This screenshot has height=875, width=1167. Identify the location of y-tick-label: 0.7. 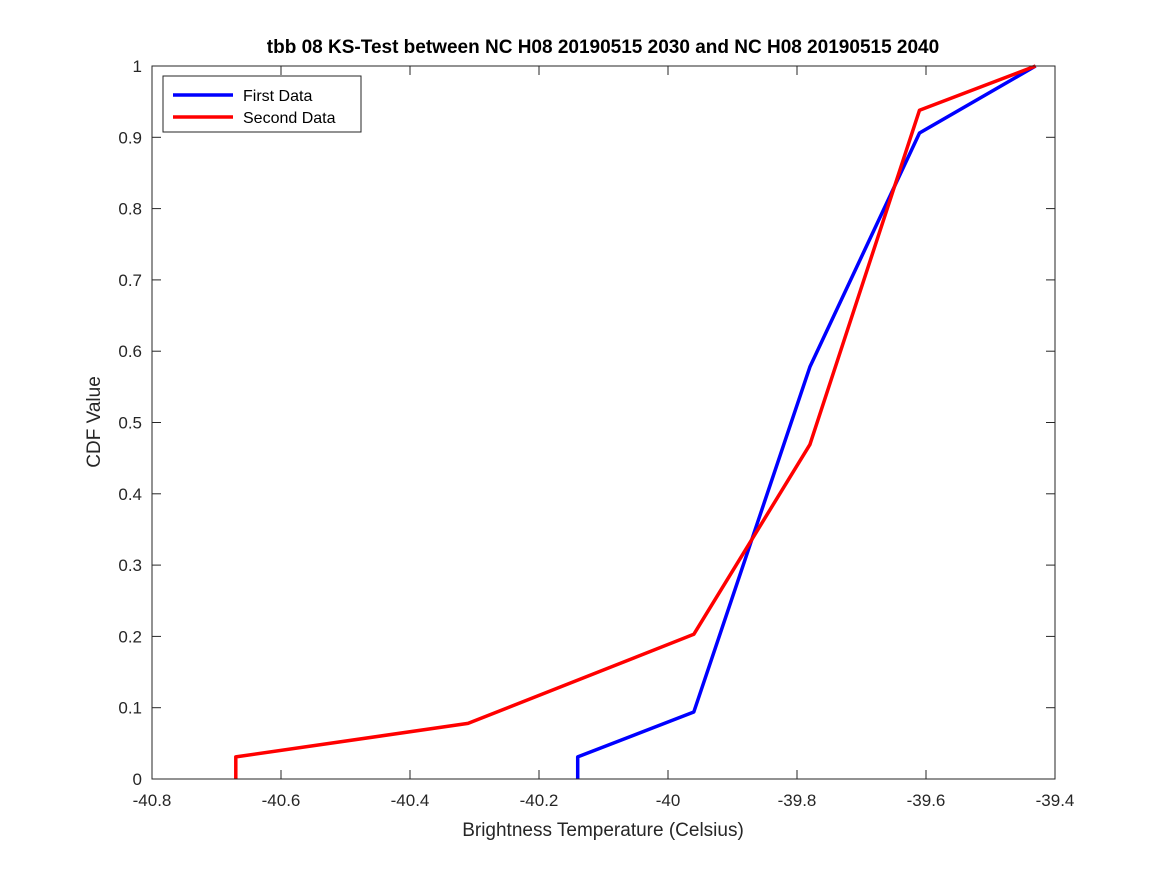
(130, 280).